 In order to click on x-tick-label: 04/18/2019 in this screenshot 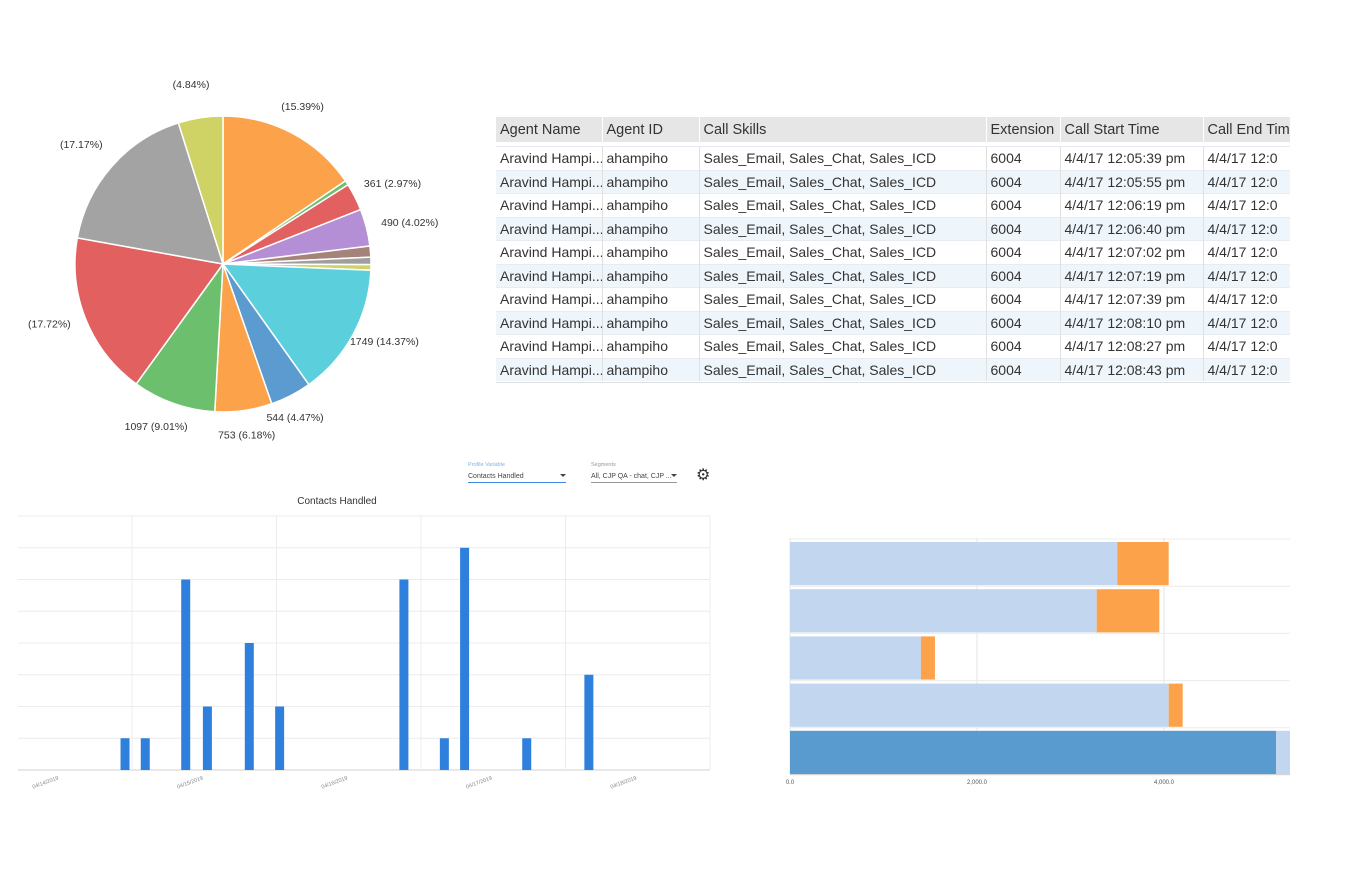, I will do `click(624, 783)`.